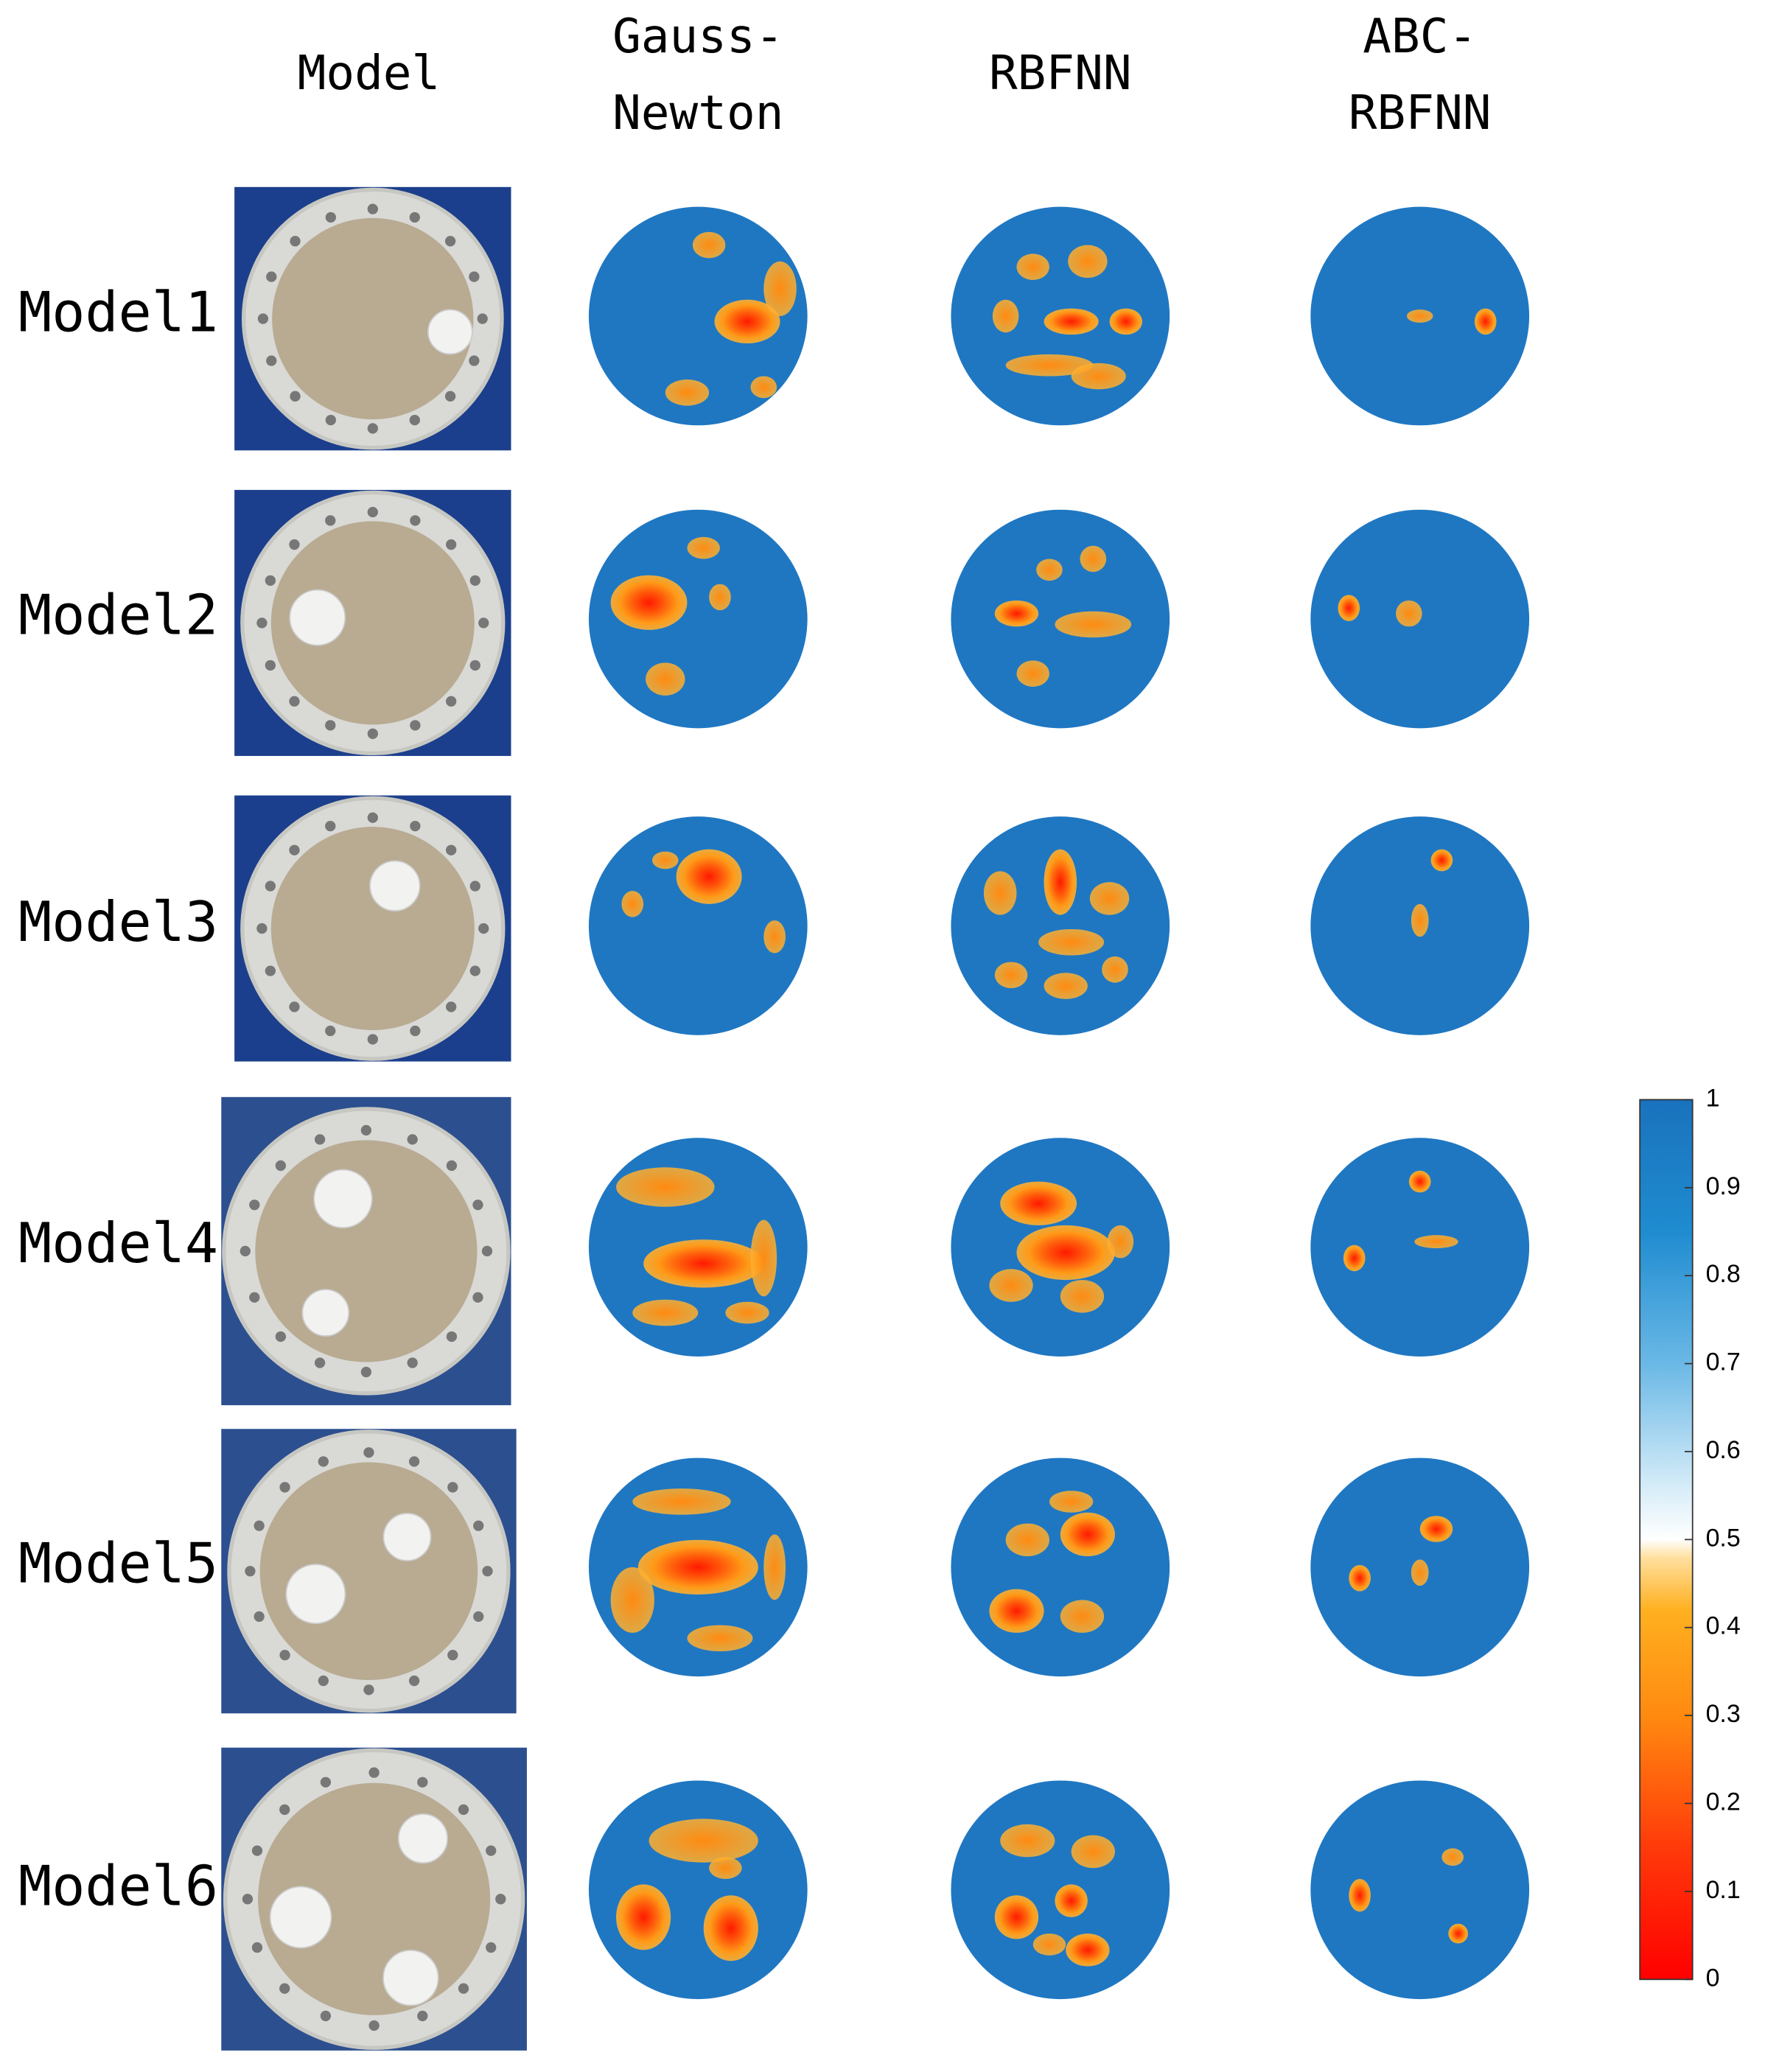 The width and height of the screenshot is (1765, 2072). Describe the element at coordinates (118, 1562) in the screenshot. I see `row-label: Model5` at that location.